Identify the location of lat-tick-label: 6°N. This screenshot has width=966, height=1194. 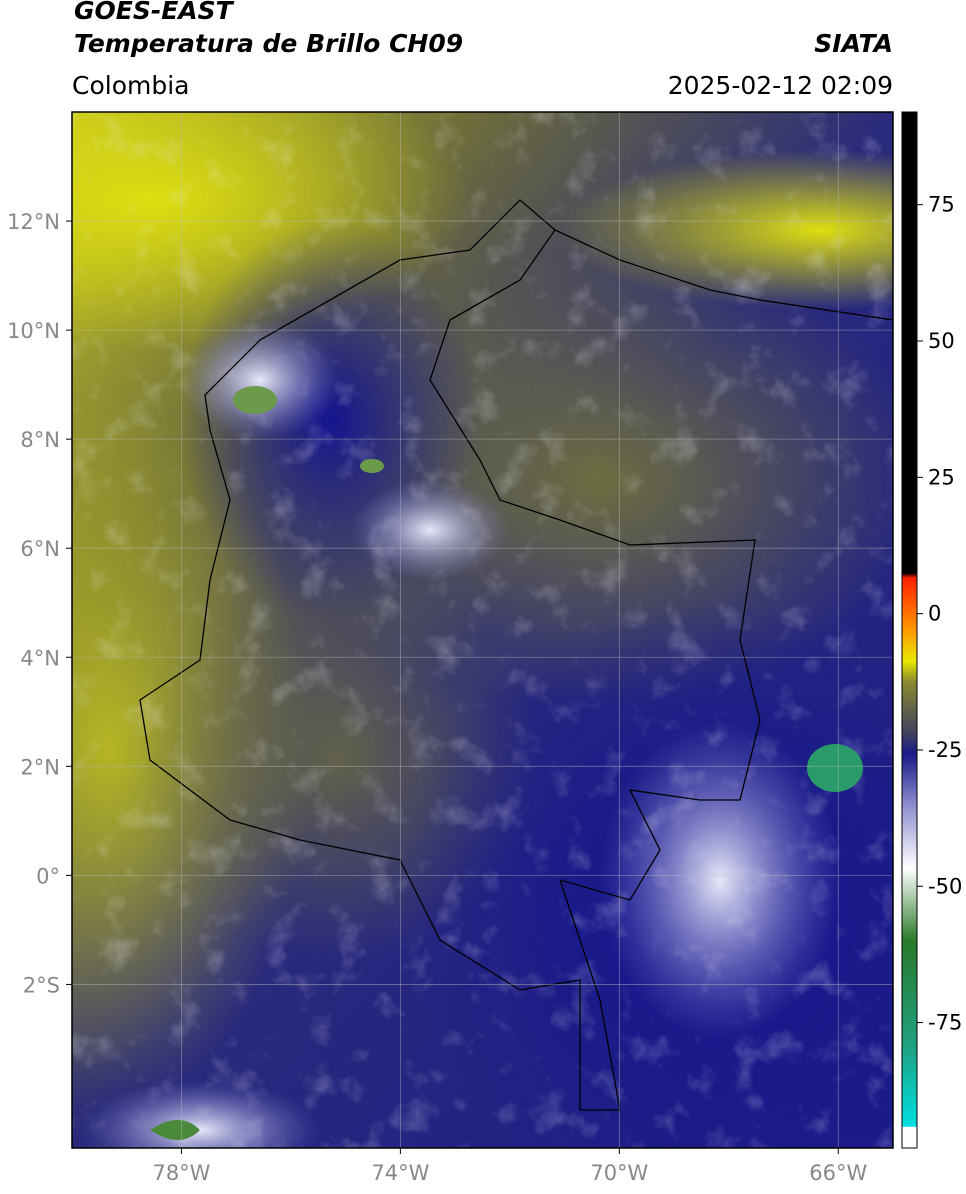
(40, 549).